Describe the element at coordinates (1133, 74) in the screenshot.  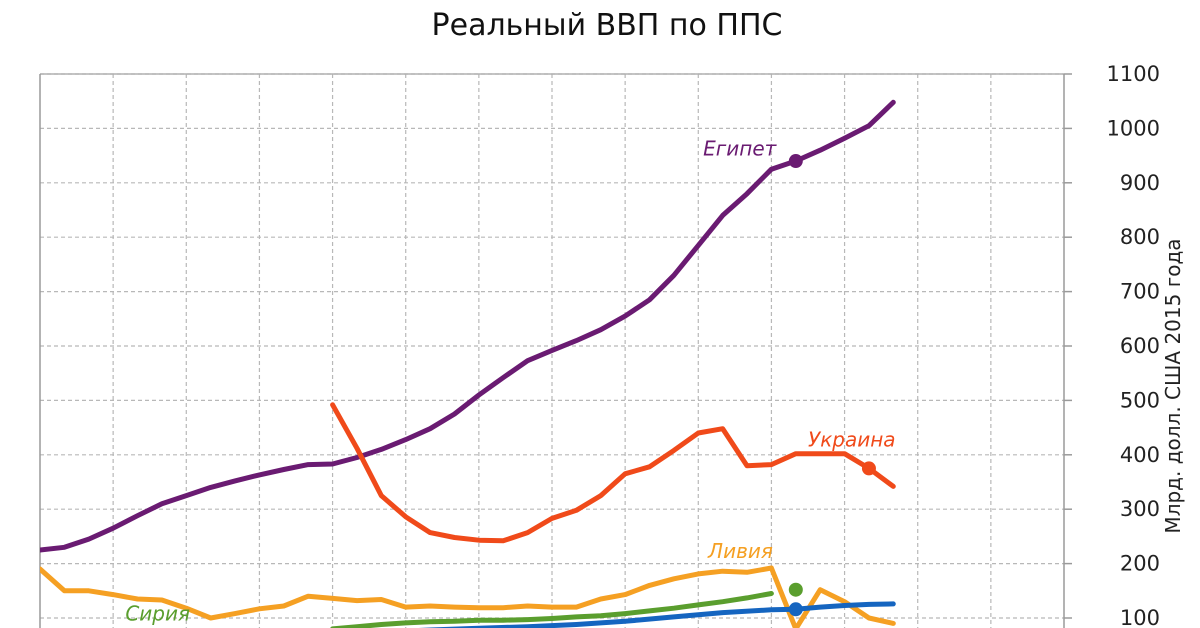
I see `y-tick-label: 1100` at that location.